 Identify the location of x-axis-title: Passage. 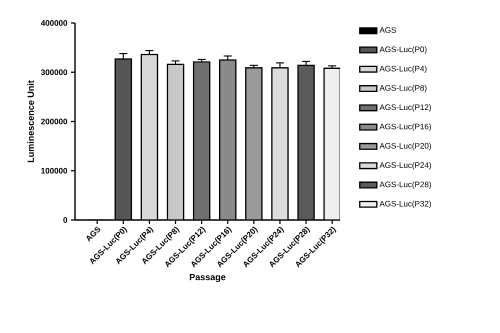
(208, 278).